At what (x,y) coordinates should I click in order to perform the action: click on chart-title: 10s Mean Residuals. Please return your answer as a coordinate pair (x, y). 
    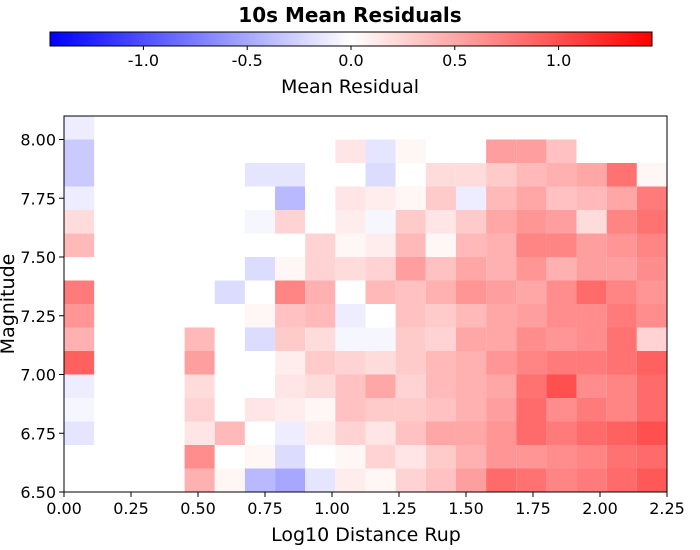
    Looking at the image, I should click on (349, 15).